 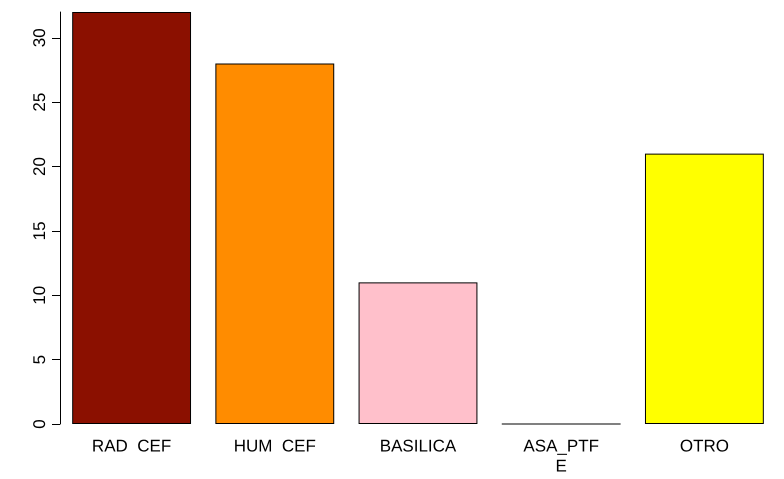 I want to click on y-tick-label: 0, so click(x=39, y=424).